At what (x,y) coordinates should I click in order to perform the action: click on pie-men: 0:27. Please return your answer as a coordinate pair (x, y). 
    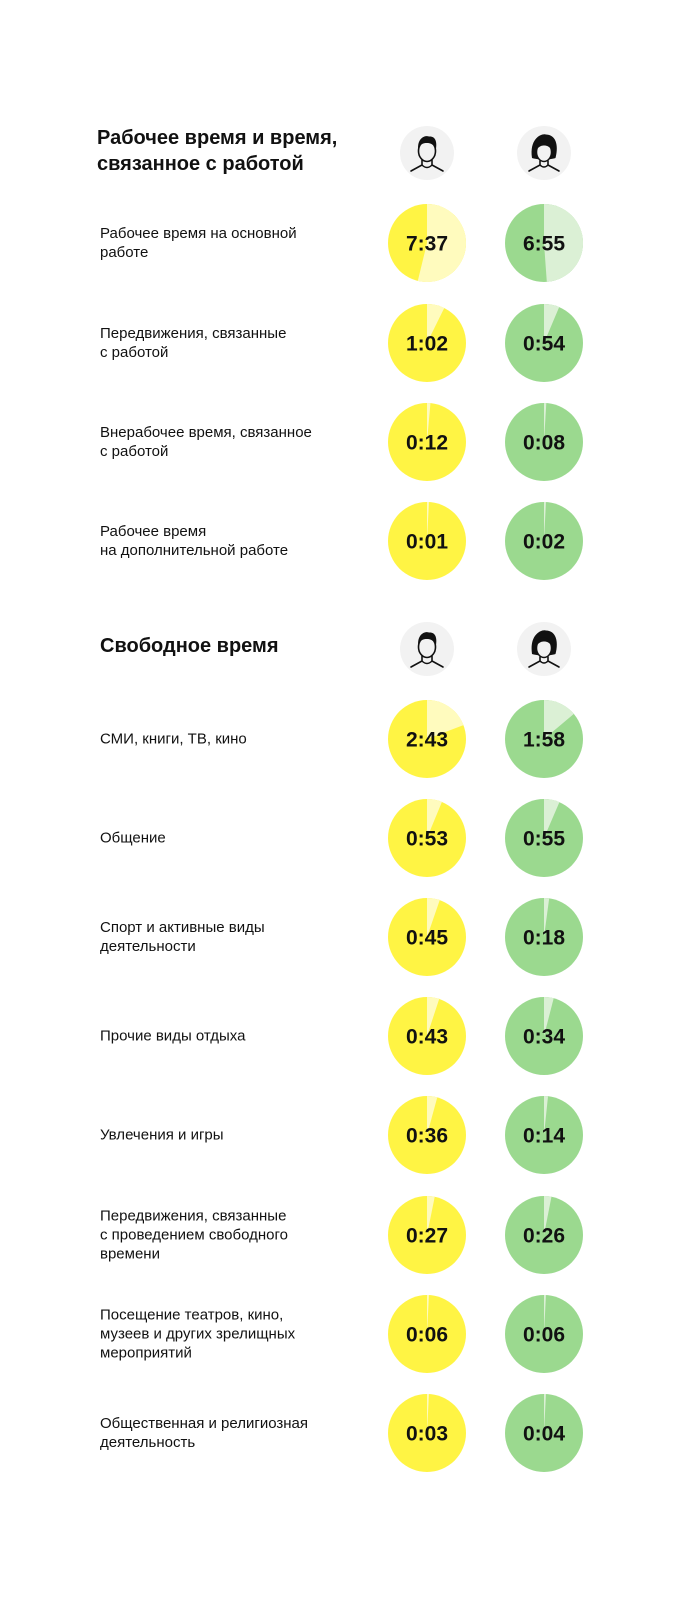
    Looking at the image, I should click on (428, 1236).